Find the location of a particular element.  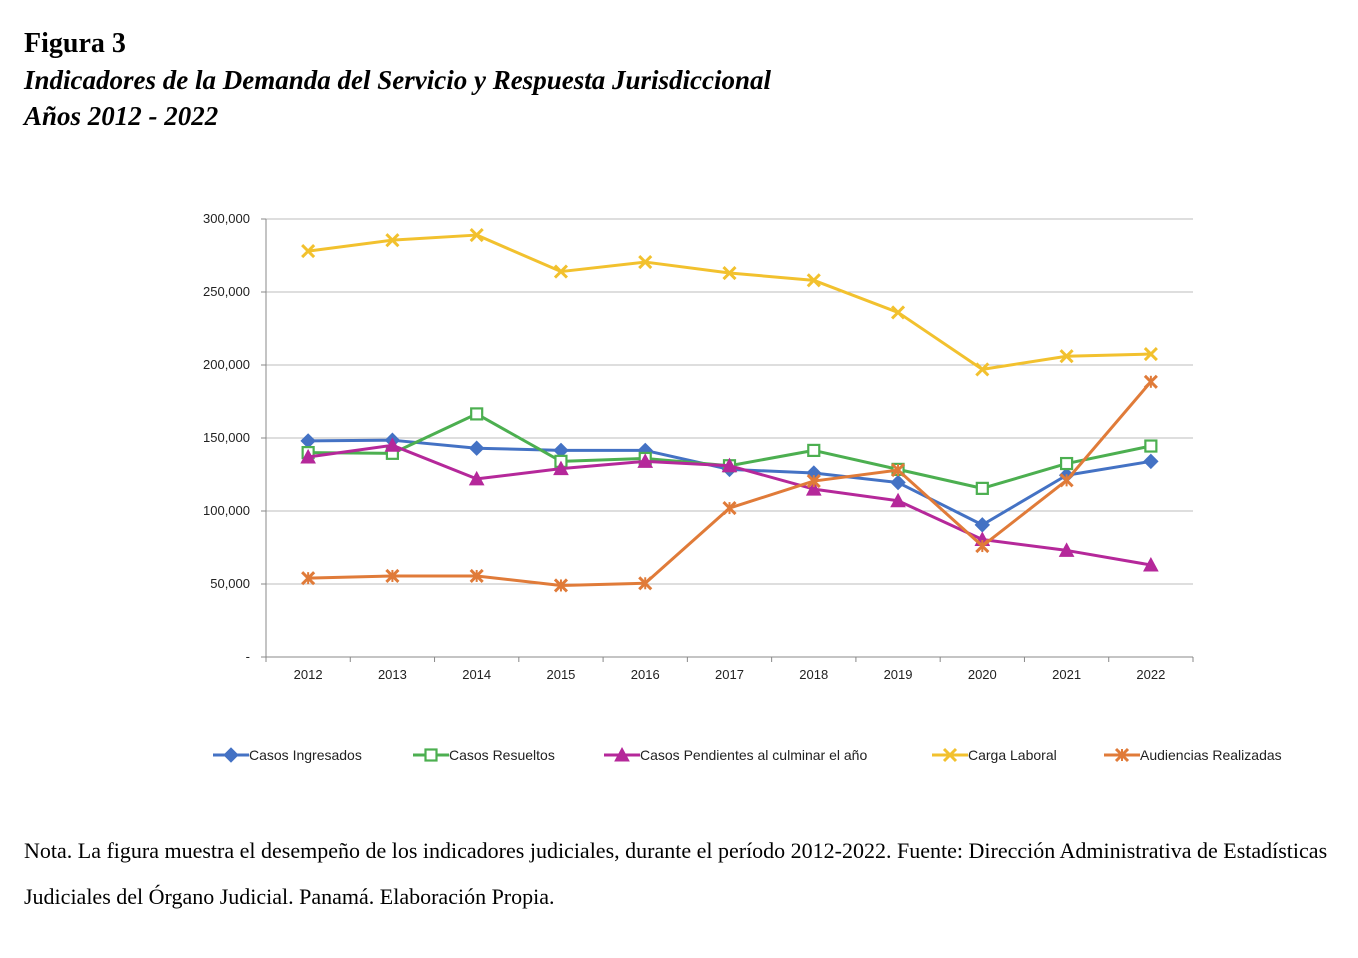

series-audiencias-realizadas is located at coordinates (729, 483).